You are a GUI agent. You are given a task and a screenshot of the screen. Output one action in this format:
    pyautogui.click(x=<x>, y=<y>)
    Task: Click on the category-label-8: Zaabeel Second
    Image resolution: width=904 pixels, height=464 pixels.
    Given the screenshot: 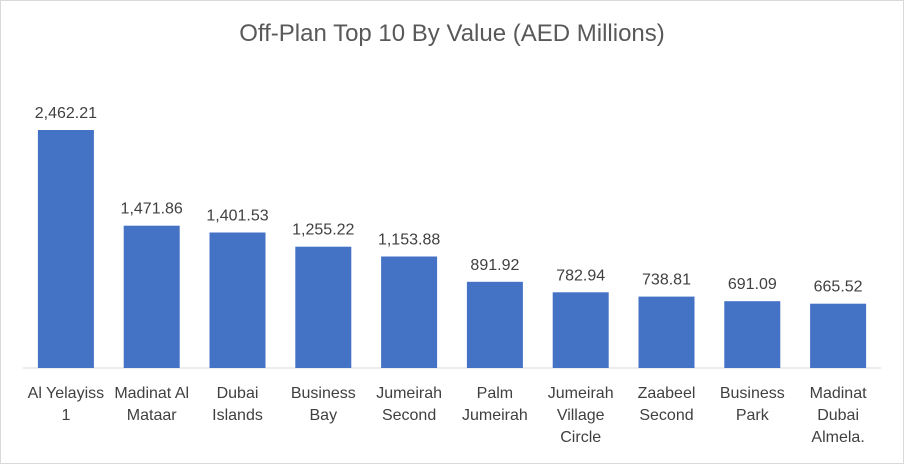 What is the action you would take?
    pyautogui.click(x=667, y=404)
    